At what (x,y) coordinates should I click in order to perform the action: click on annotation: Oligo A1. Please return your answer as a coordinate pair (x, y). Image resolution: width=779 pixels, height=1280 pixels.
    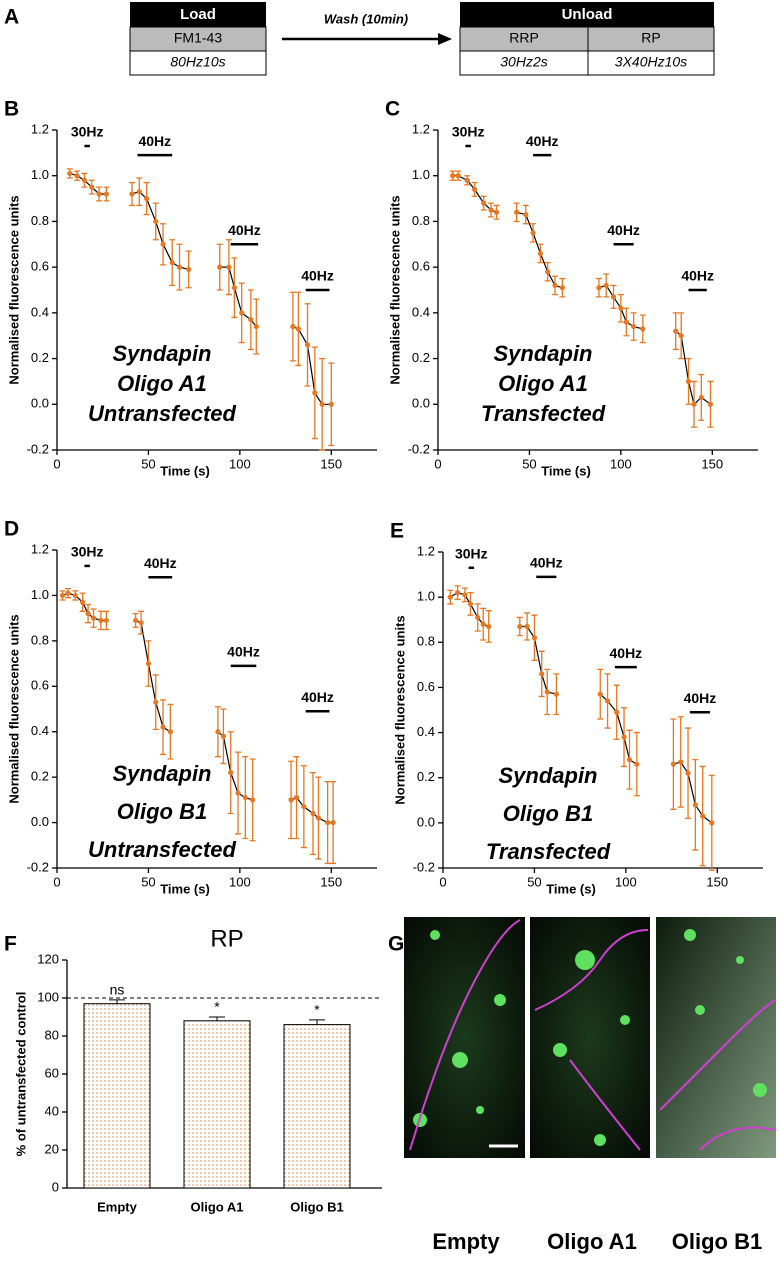
    Looking at the image, I should click on (543, 383).